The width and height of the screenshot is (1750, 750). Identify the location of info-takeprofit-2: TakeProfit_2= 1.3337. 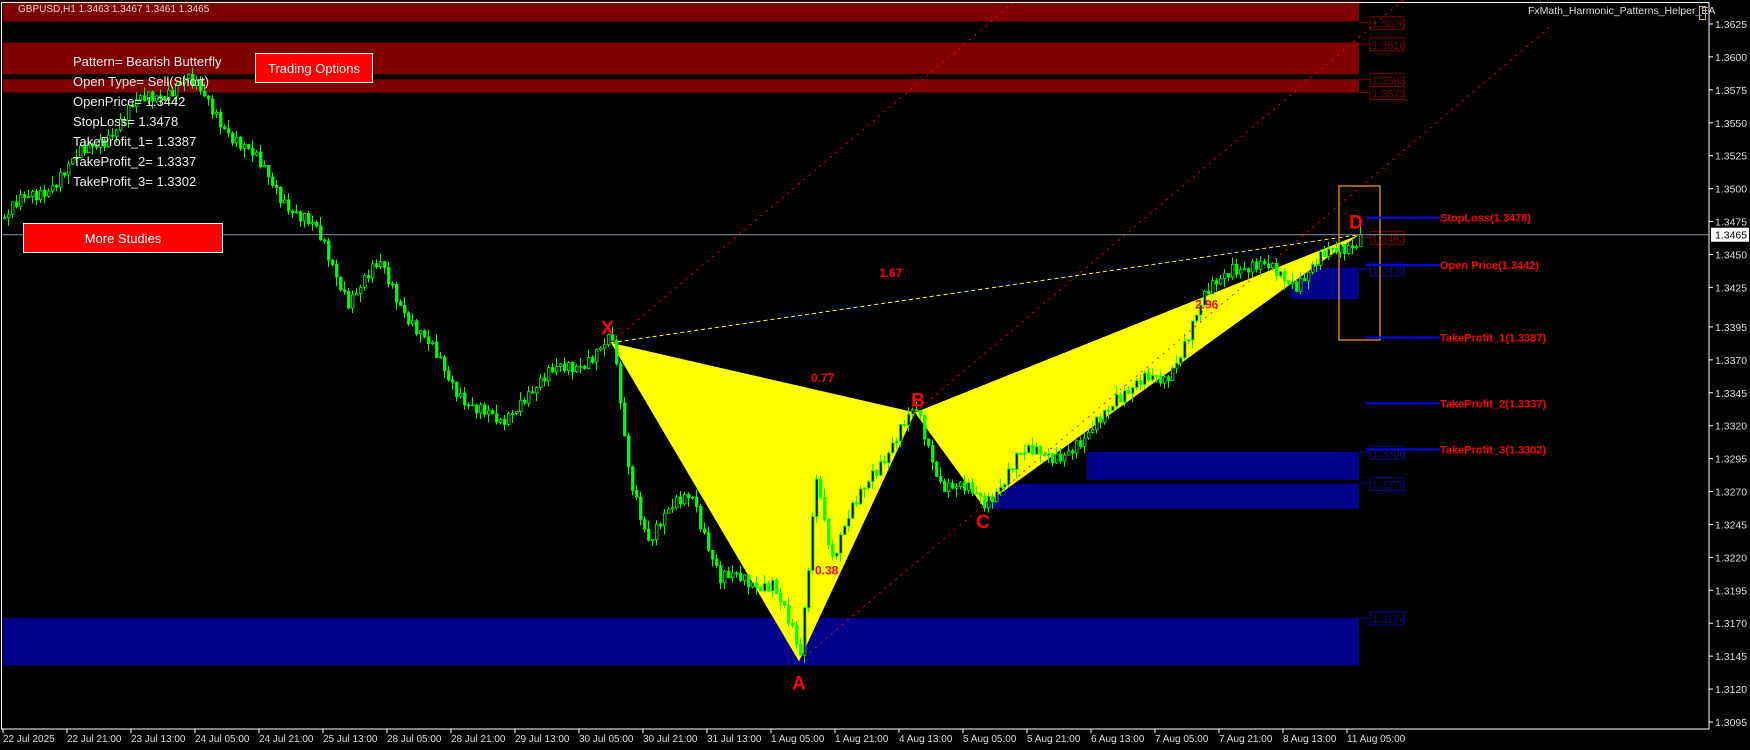
(135, 161).